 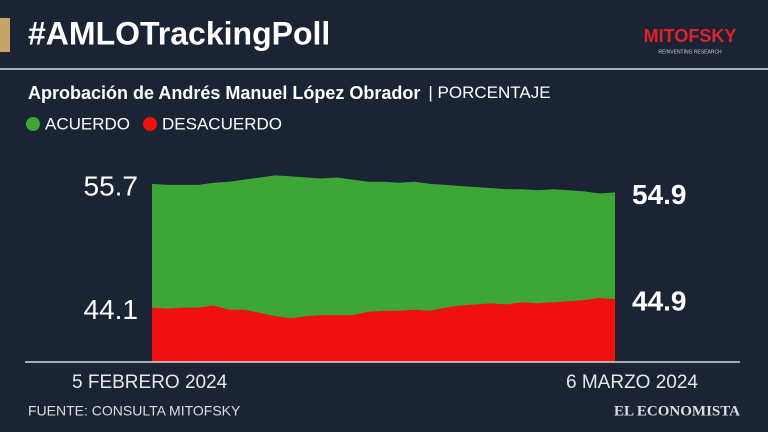 What do you see at coordinates (659, 194) in the screenshot?
I see `end-value-label: 54.9` at bounding box center [659, 194].